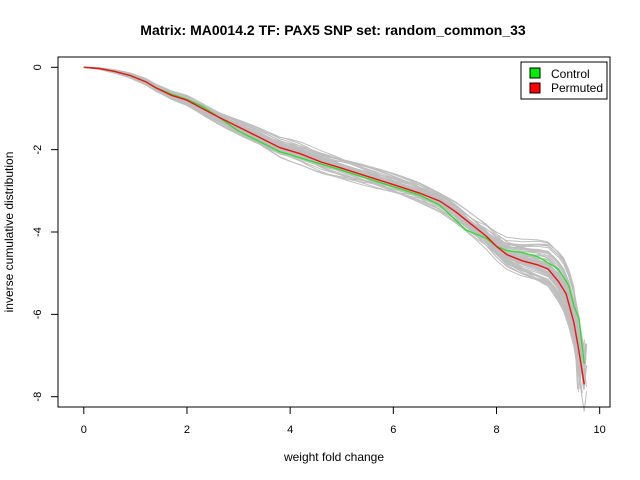 The image size is (640, 480). Describe the element at coordinates (535, 73) in the screenshot. I see `legend-swatch-control` at that location.